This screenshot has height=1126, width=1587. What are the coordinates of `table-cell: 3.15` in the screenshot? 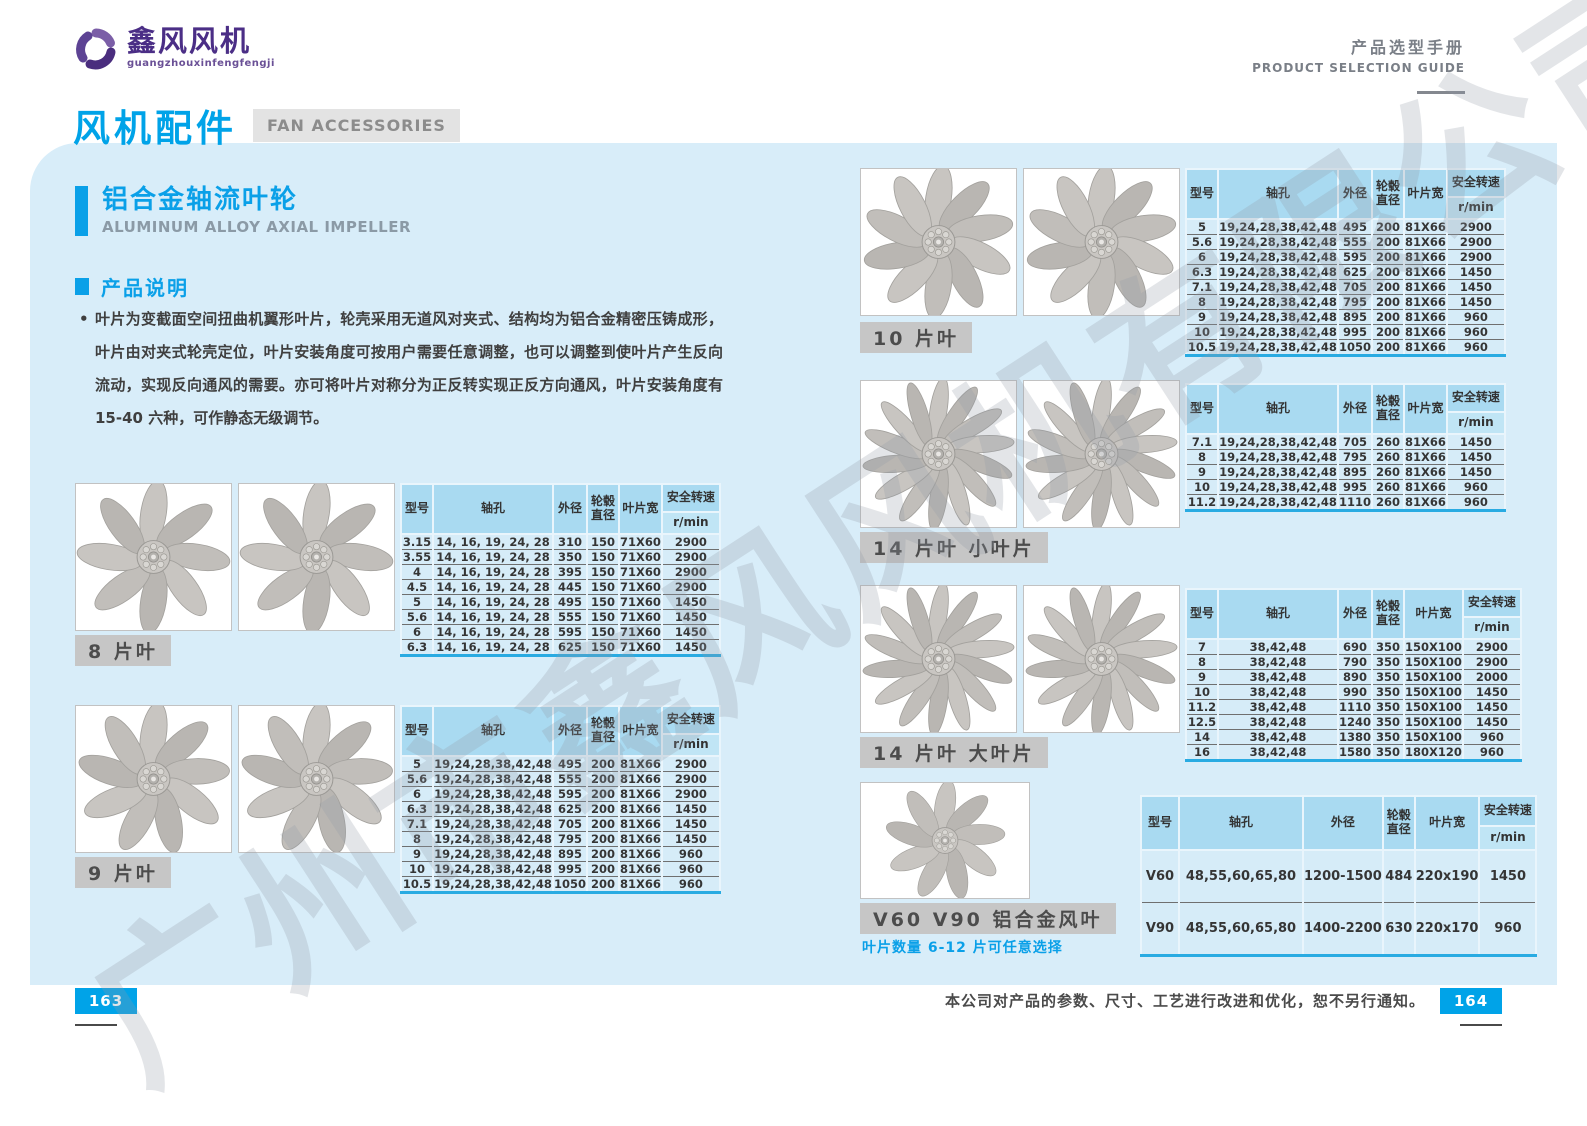 It's located at (417, 542).